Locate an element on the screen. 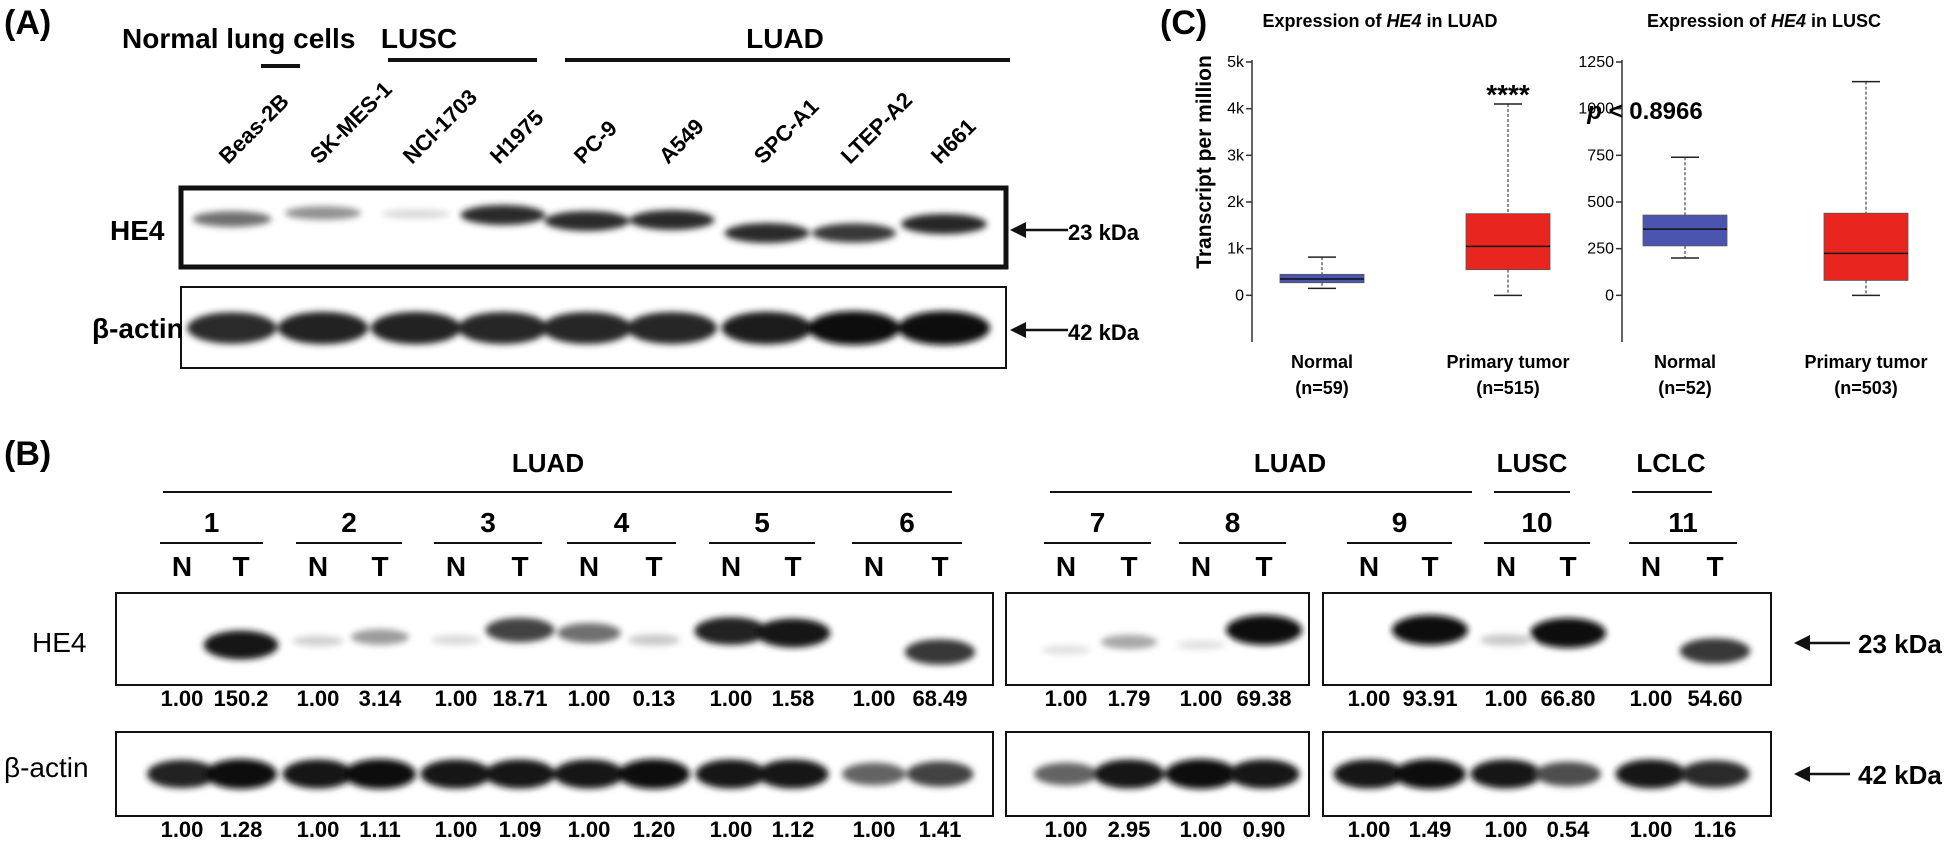  actin-marker-arrowhead-b is located at coordinates (1802, 774).